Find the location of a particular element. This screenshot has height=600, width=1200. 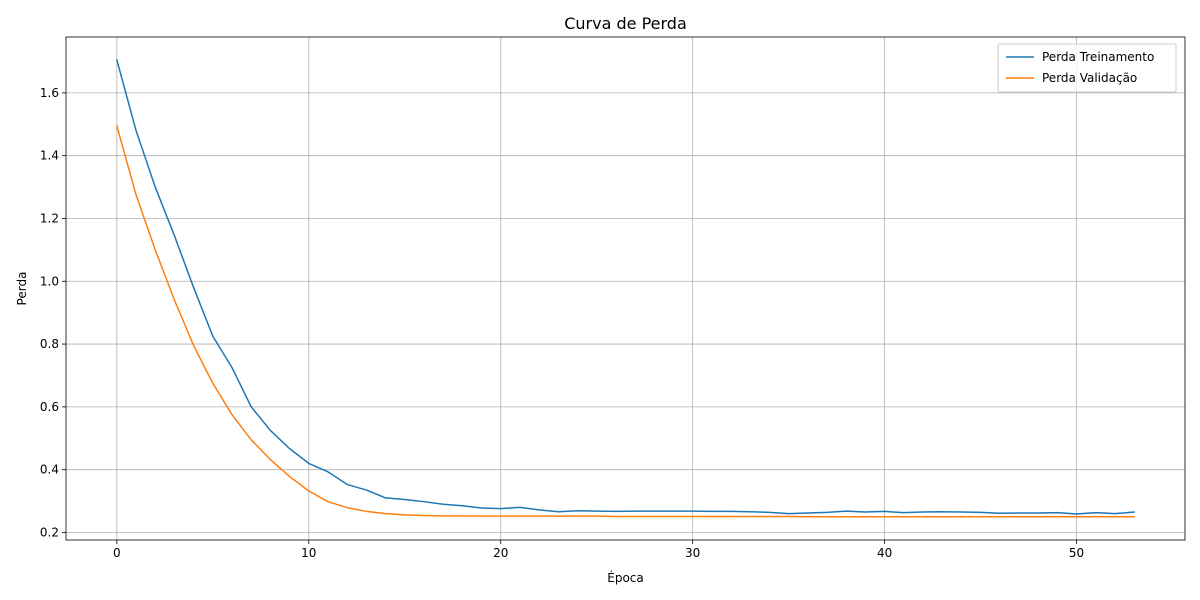

legend: Perda Treinamento Perda Validação is located at coordinates (1087, 68).